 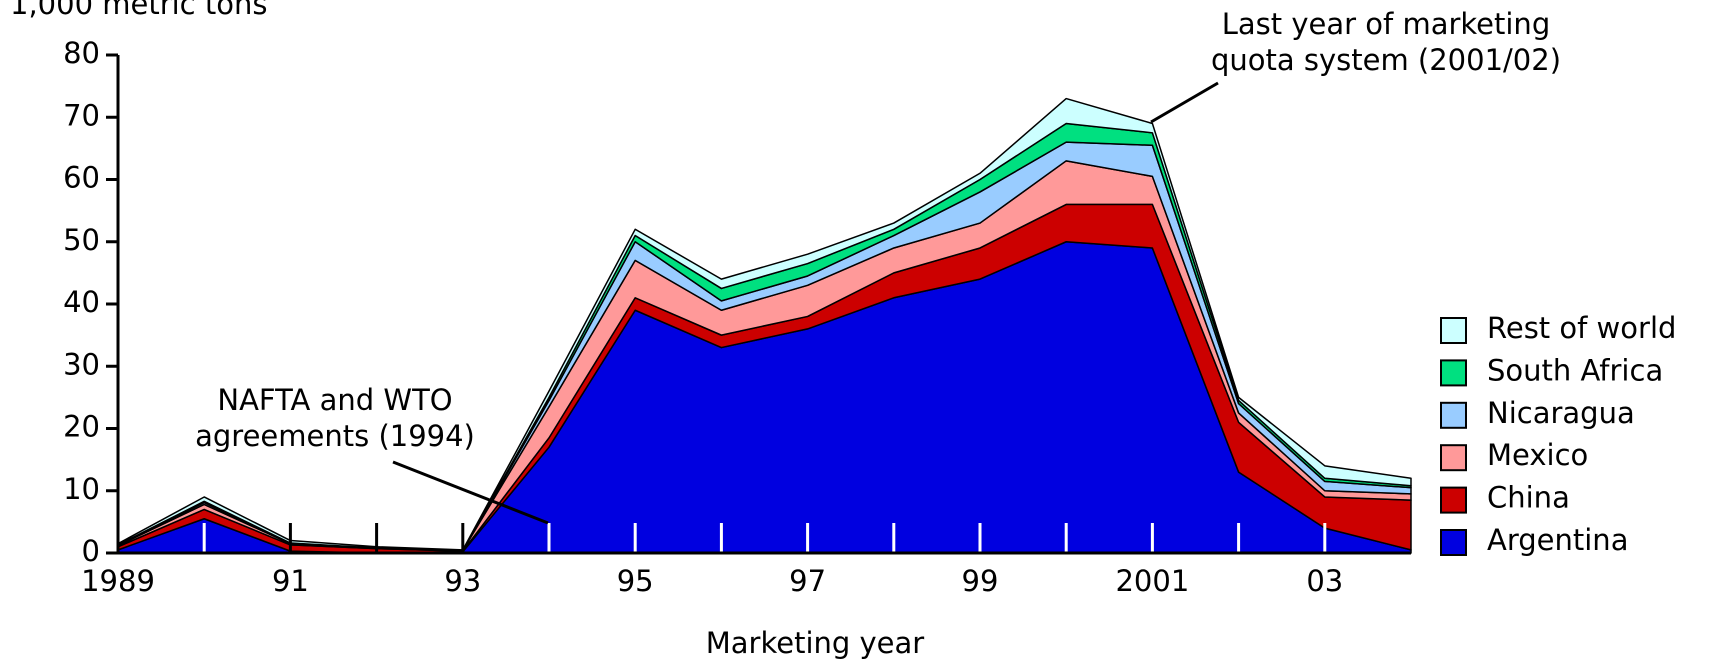 I want to click on x-tick-label: 97, so click(x=807, y=581).